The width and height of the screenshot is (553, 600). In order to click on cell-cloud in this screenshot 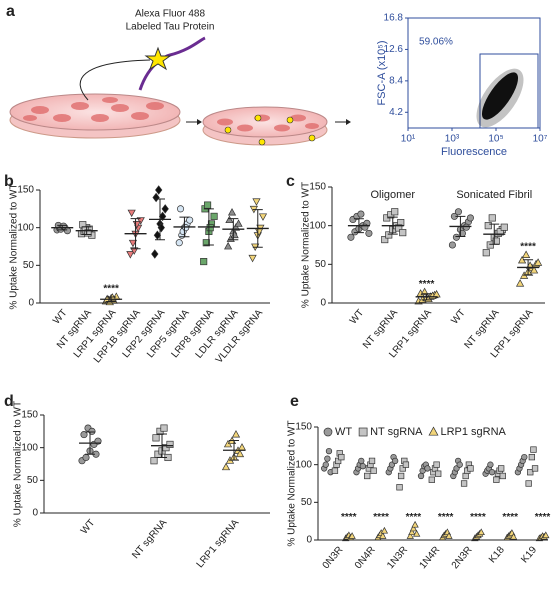, I will do `click(500, 98)`.